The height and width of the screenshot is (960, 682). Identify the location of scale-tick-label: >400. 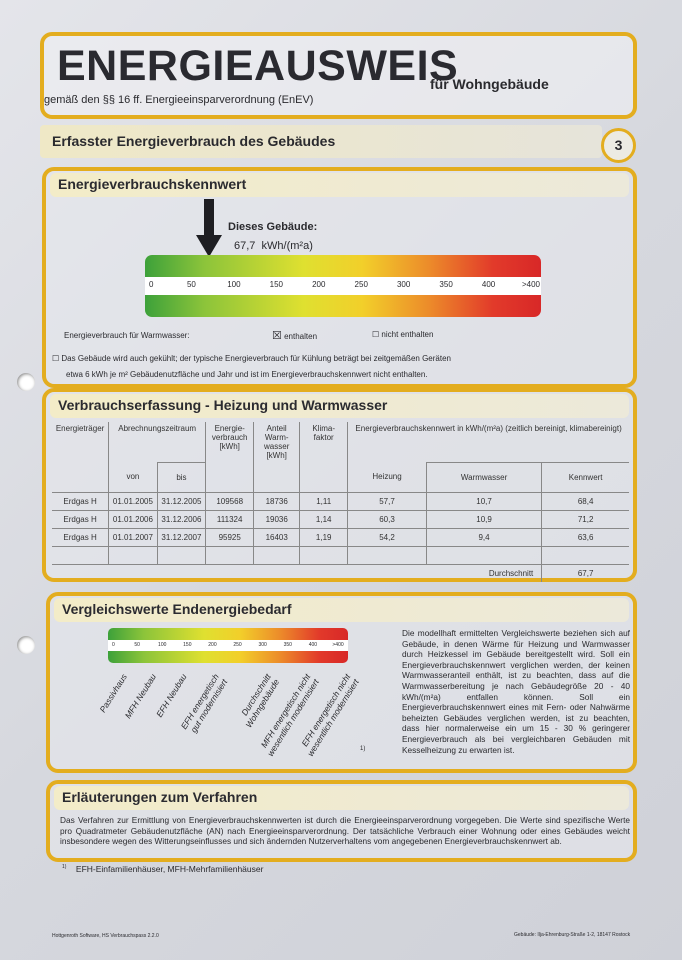
(531, 284).